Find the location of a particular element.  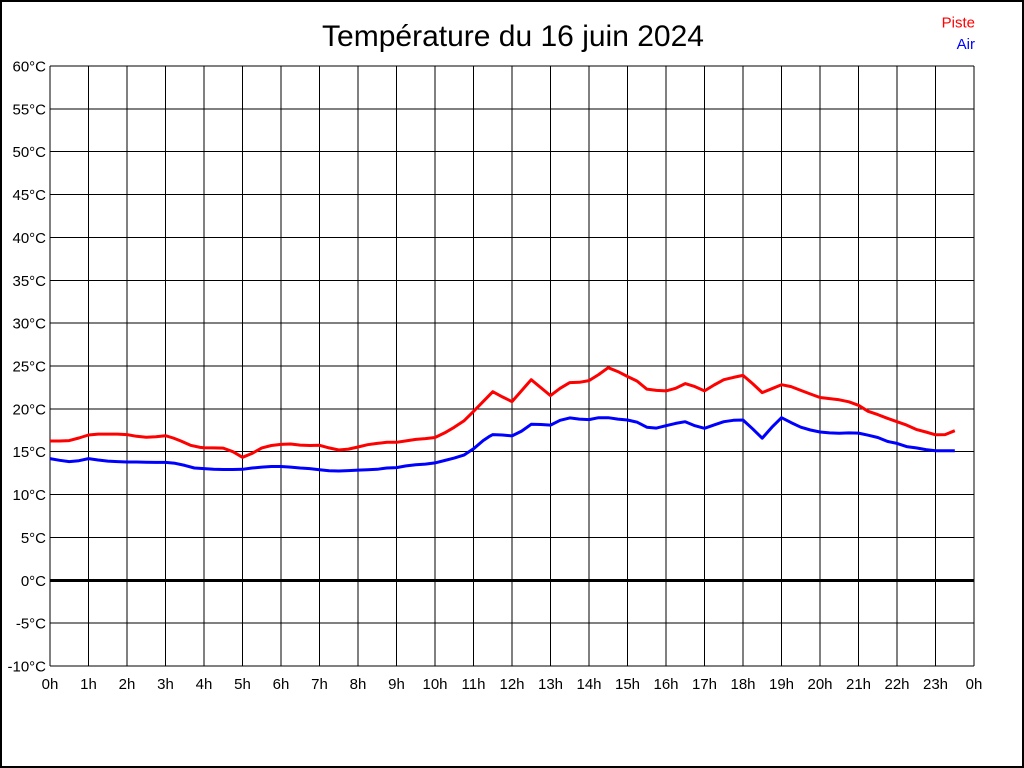

svg-text: 18h is located at coordinates (742, 684).